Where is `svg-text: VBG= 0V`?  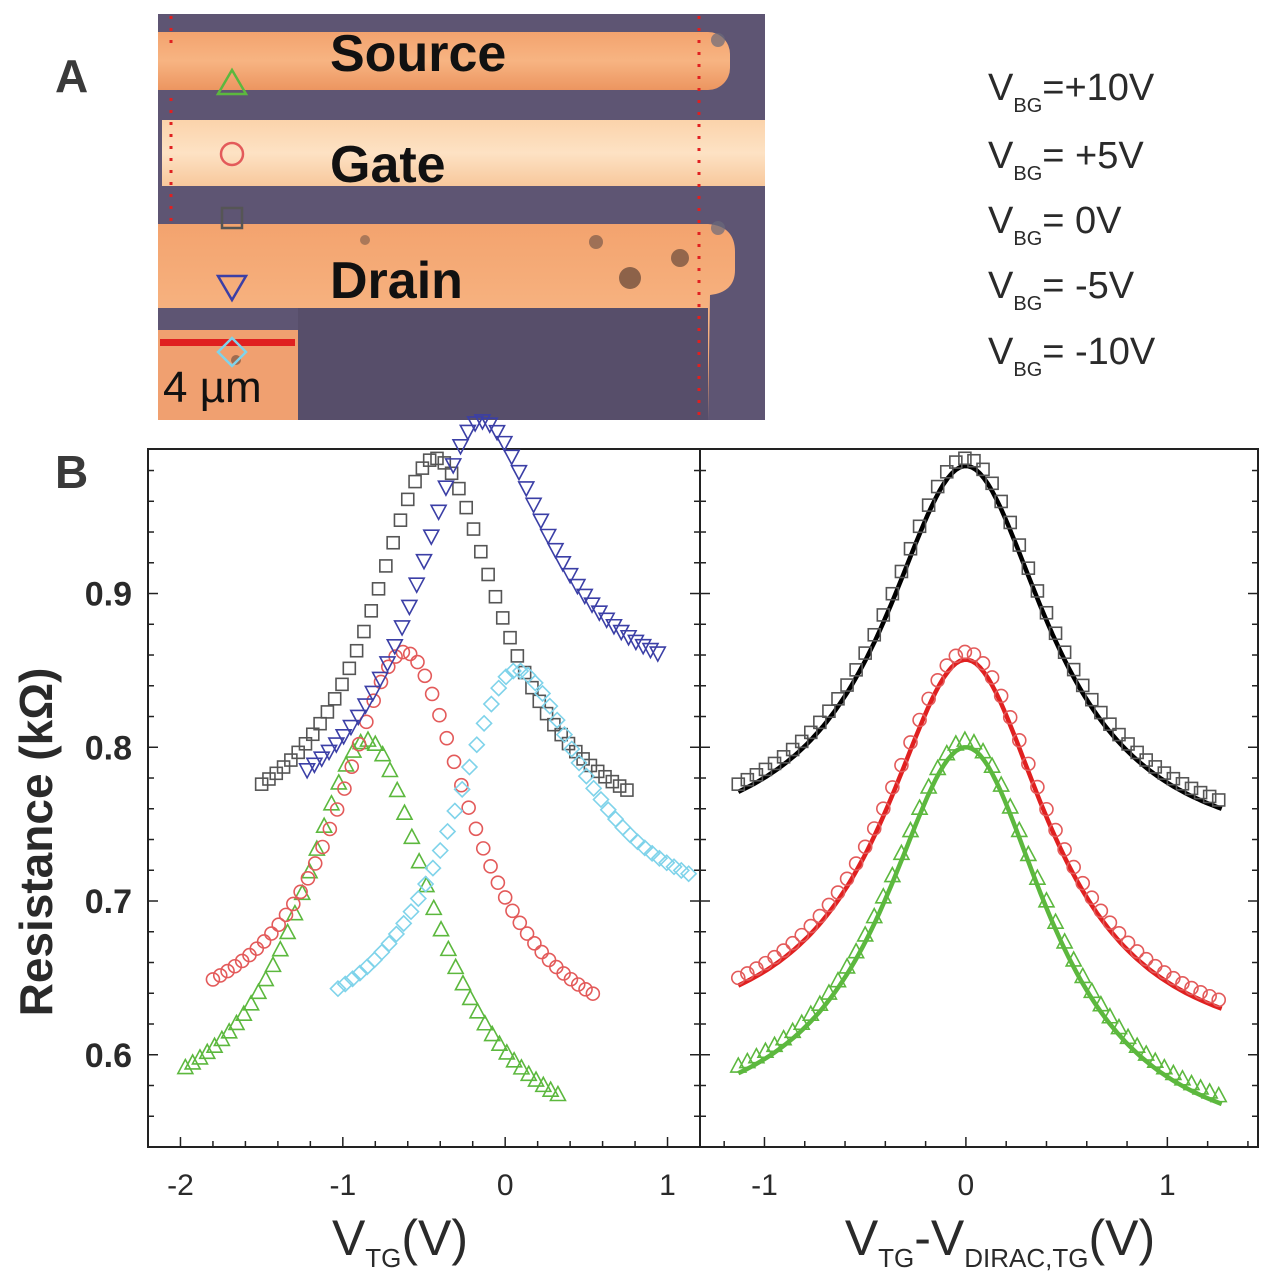
svg-text: VBG= 0V is located at coordinates (1055, 225).